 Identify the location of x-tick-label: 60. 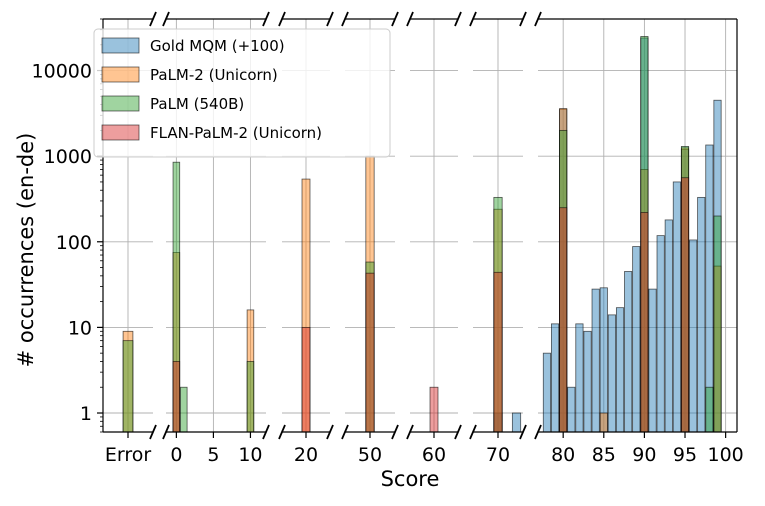
(434, 455).